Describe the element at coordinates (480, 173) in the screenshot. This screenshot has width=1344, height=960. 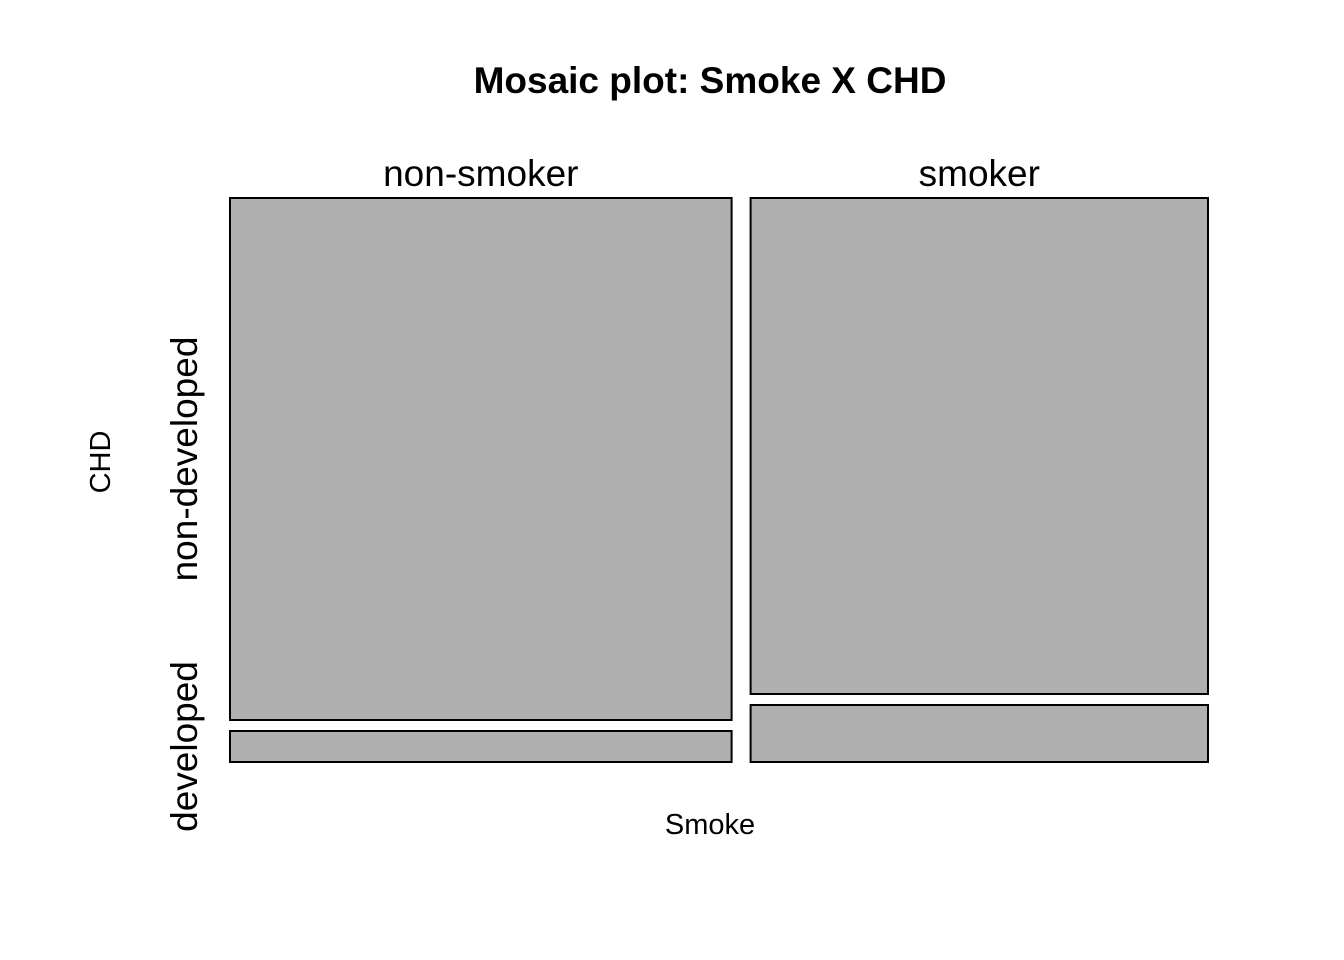
I see `column-label-non-smoker: non-smoker` at that location.